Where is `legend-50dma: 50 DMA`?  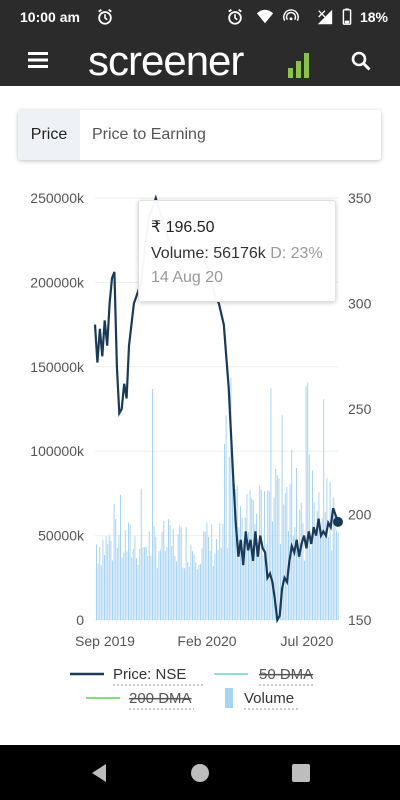
legend-50dma: 50 DMA is located at coordinates (264, 676).